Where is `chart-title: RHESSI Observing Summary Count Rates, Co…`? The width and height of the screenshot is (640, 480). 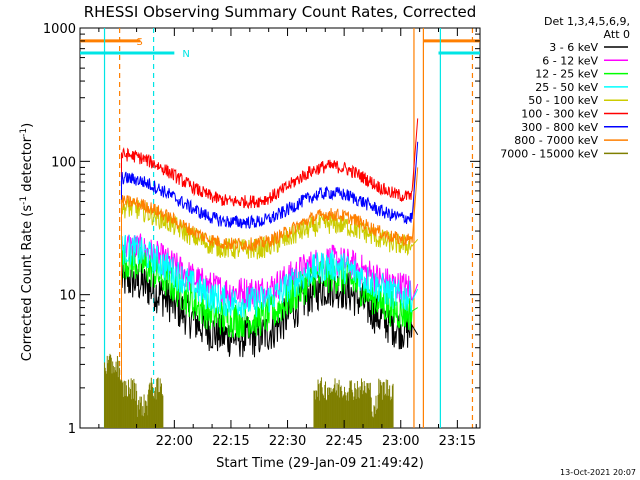
chart-title: RHESSI Observing Summary Count Rates, Co… is located at coordinates (280, 12).